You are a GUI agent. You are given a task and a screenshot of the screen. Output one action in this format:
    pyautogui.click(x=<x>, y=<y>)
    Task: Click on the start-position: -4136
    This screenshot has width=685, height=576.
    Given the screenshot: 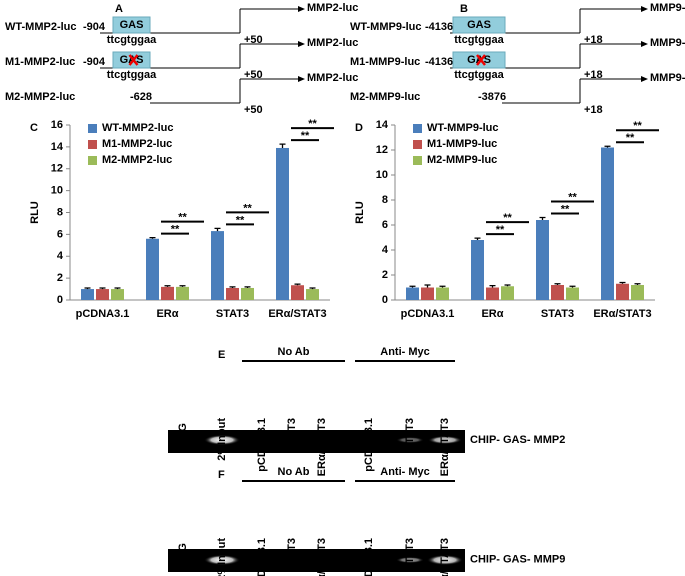 What is the action you would take?
    pyautogui.click(x=439, y=27)
    